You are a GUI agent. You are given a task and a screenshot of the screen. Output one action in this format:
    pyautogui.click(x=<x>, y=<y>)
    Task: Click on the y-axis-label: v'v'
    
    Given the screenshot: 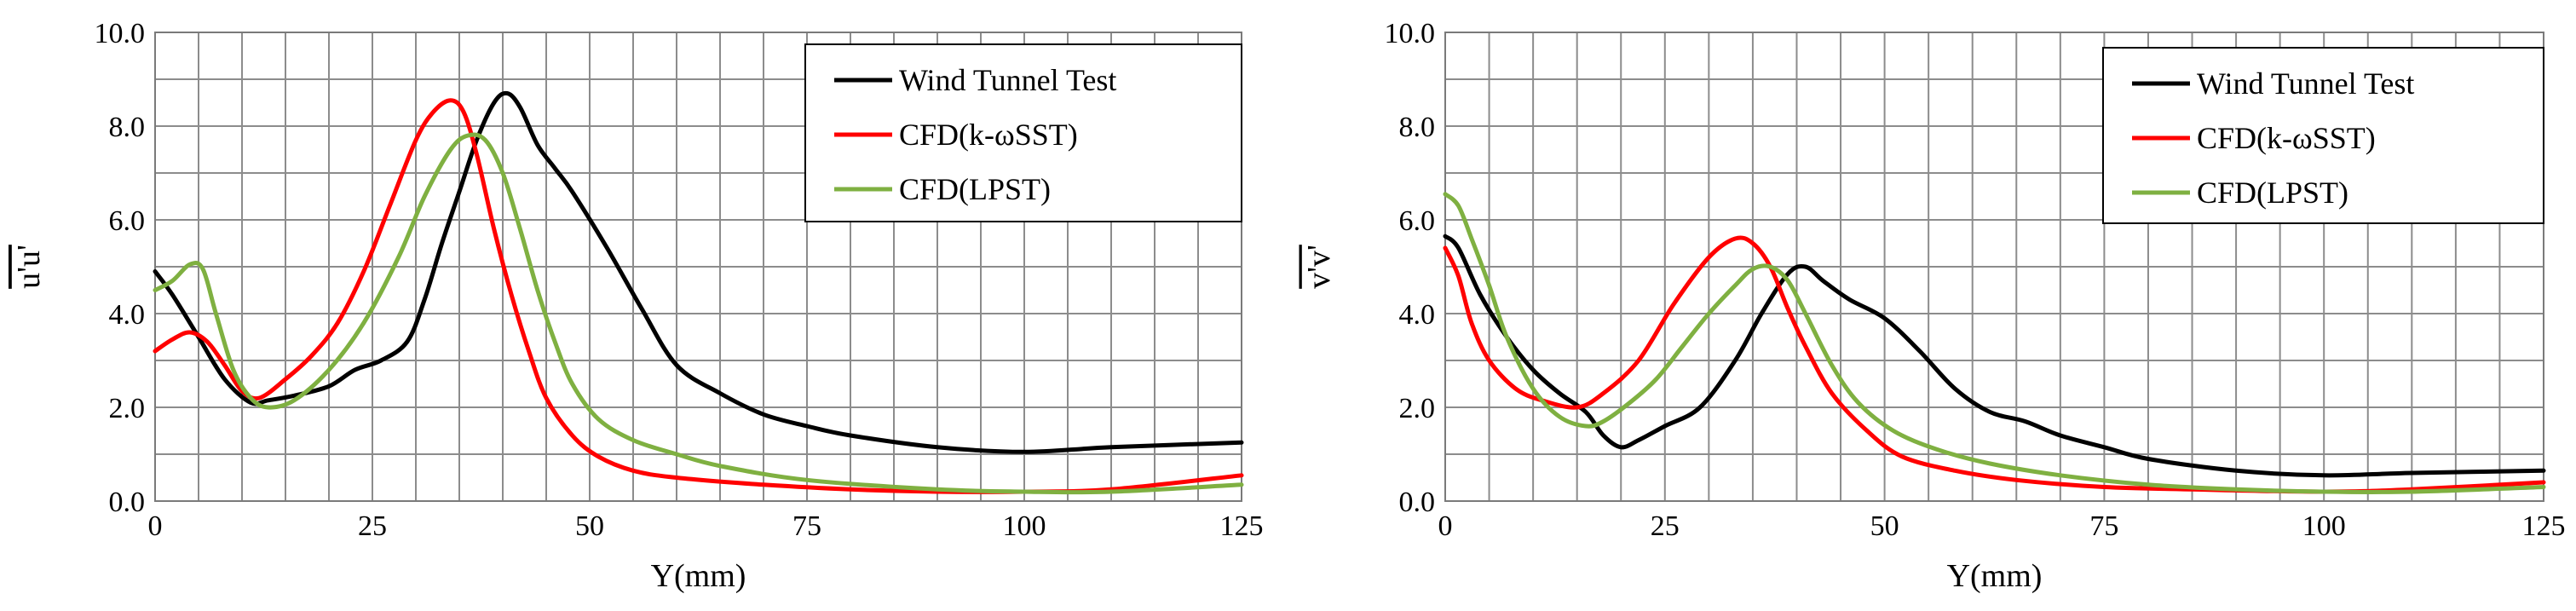 What is the action you would take?
    pyautogui.click(x=1319, y=267)
    